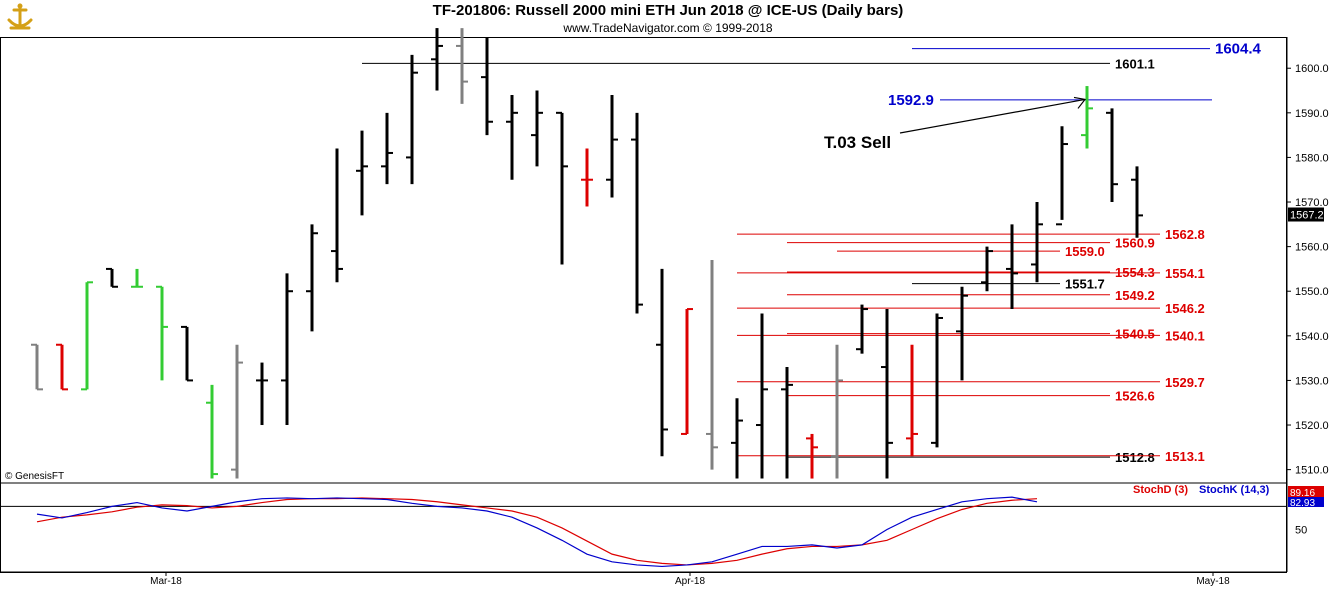 The width and height of the screenshot is (1336, 591). Describe the element at coordinates (1135, 243) in the screenshot. I see `level-label: 1560.9` at that location.